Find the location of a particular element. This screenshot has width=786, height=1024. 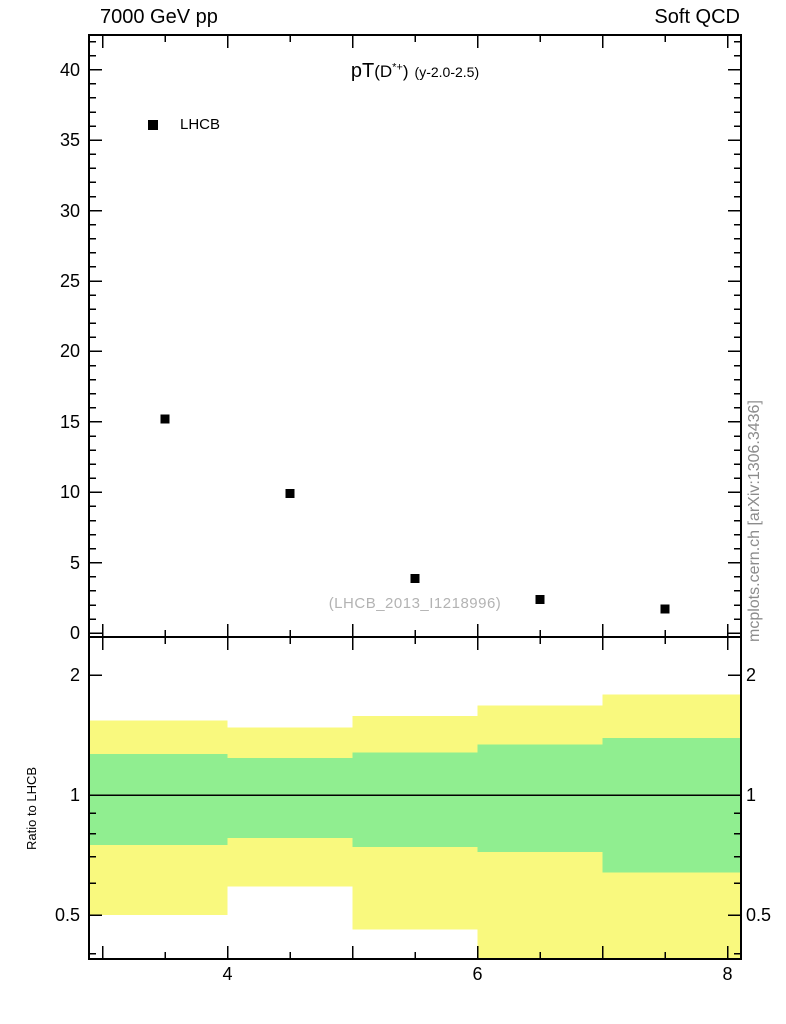

plot-title-observable: pT is located at coordinates (362, 71).